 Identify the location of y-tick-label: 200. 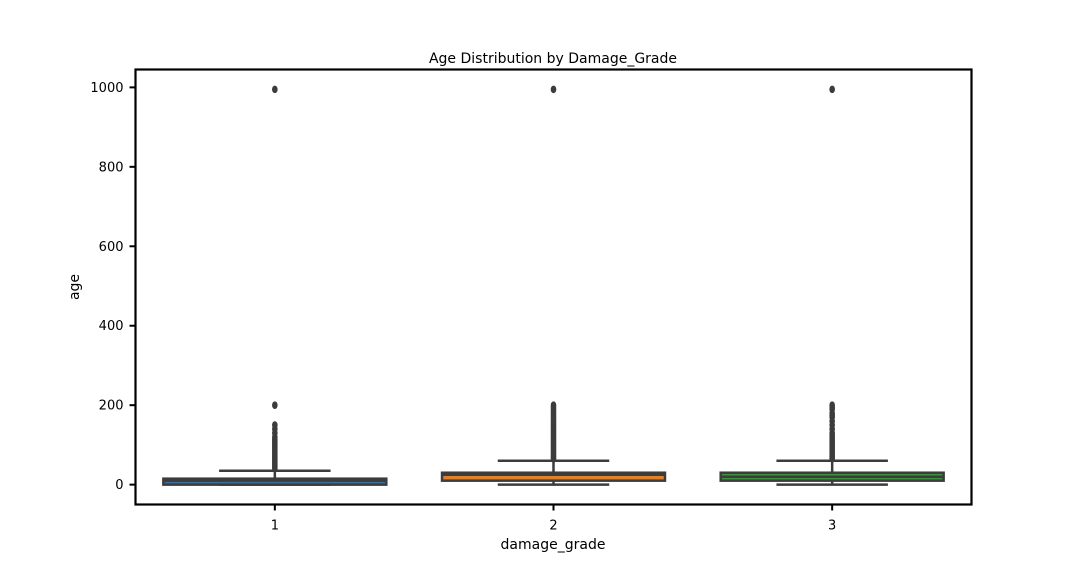
(111, 406).